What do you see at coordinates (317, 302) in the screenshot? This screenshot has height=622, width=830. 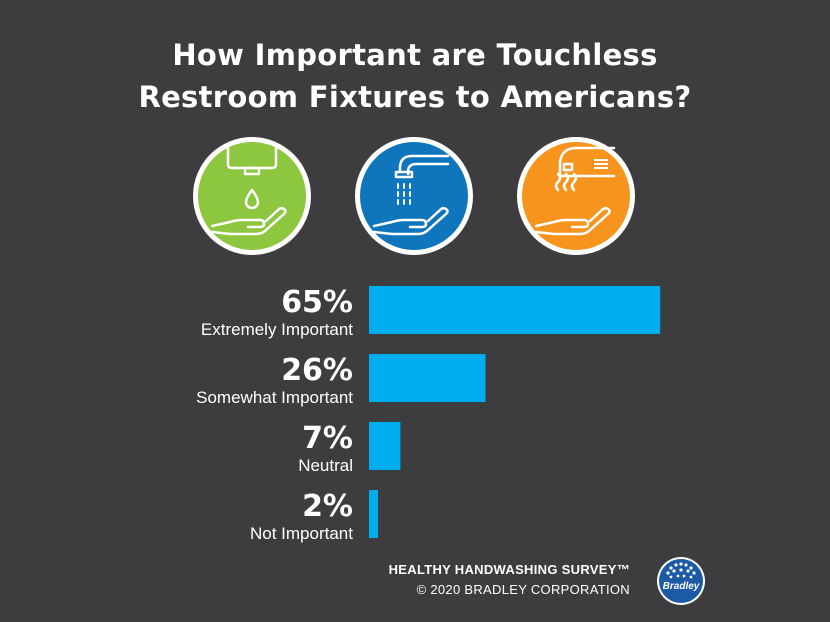 I see `bar-value-label-1: 65%` at bounding box center [317, 302].